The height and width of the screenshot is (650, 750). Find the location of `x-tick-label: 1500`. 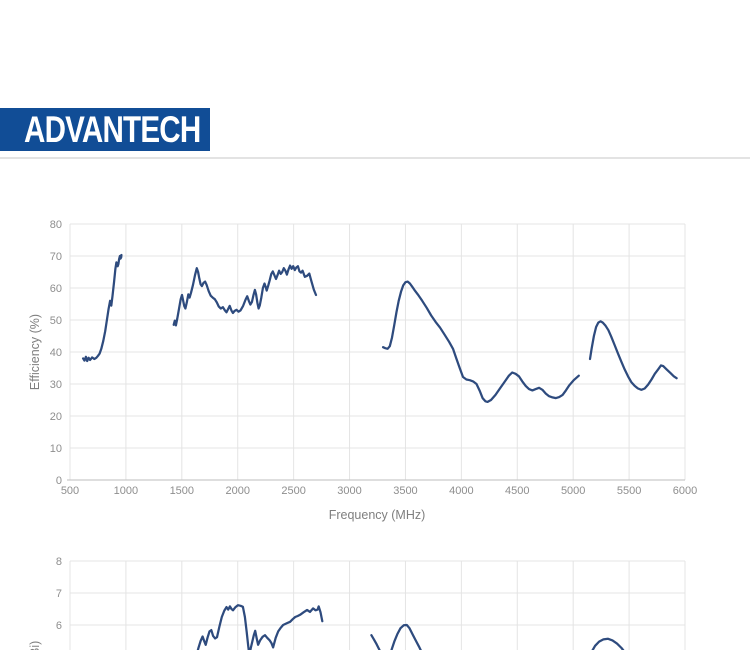

x-tick-label: 1500 is located at coordinates (182, 491).